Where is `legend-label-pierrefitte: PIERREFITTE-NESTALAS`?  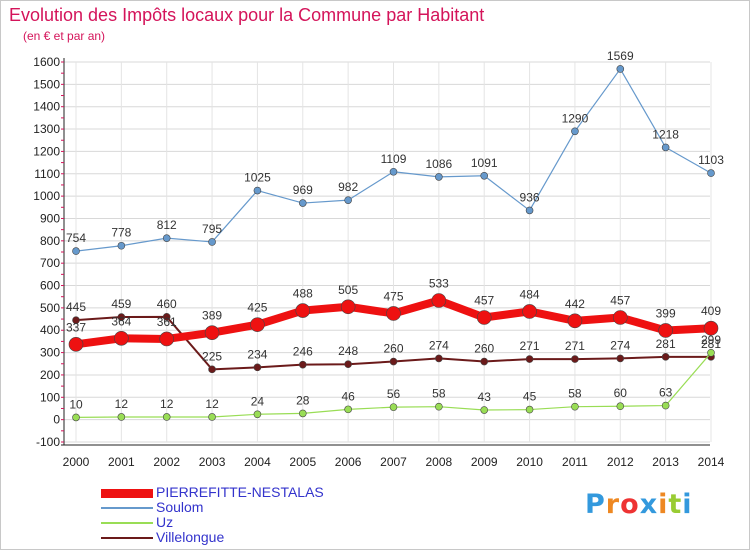
legend-label-pierrefitte: PIERREFITTE-NESTALAS is located at coordinates (240, 492).